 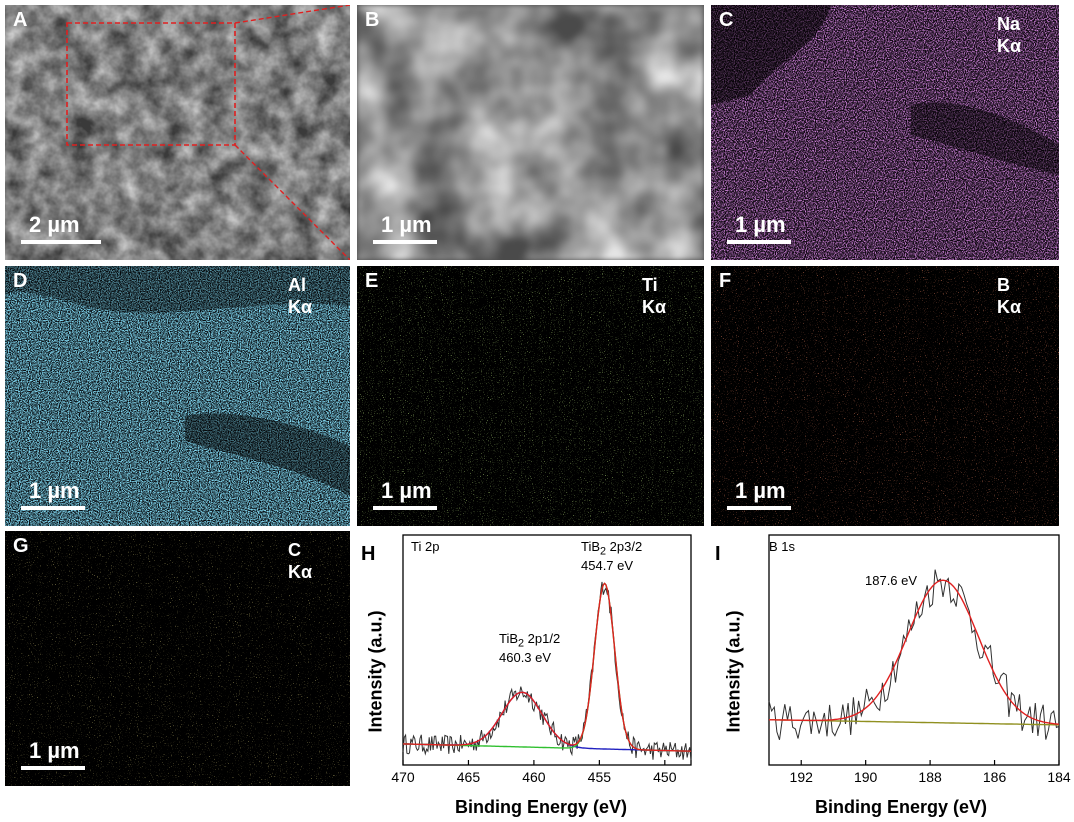 What do you see at coordinates (718, 554) in the screenshot?
I see `panel-letter-i: I` at bounding box center [718, 554].